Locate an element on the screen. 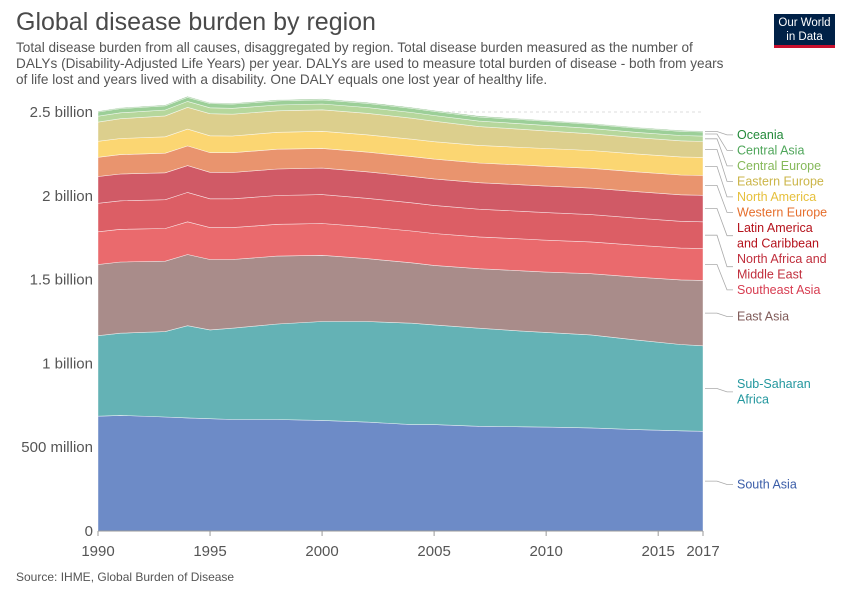 The height and width of the screenshot is (600, 850). area-oceania is located at coordinates (400, 114).